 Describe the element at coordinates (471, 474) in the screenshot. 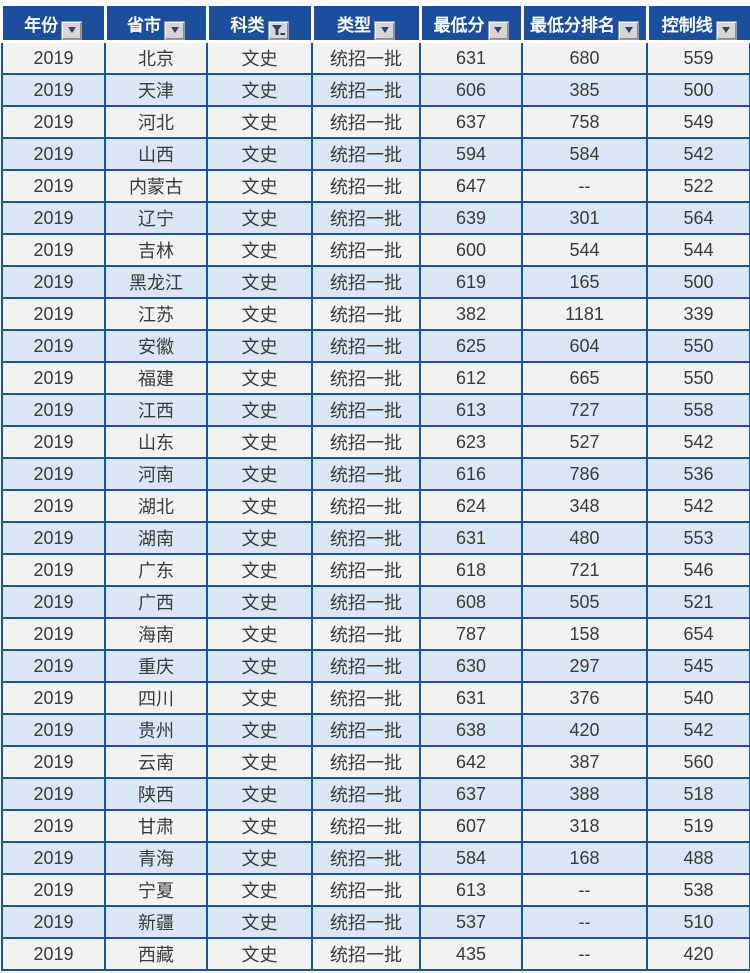

I see `cell-min-score: 616` at that location.